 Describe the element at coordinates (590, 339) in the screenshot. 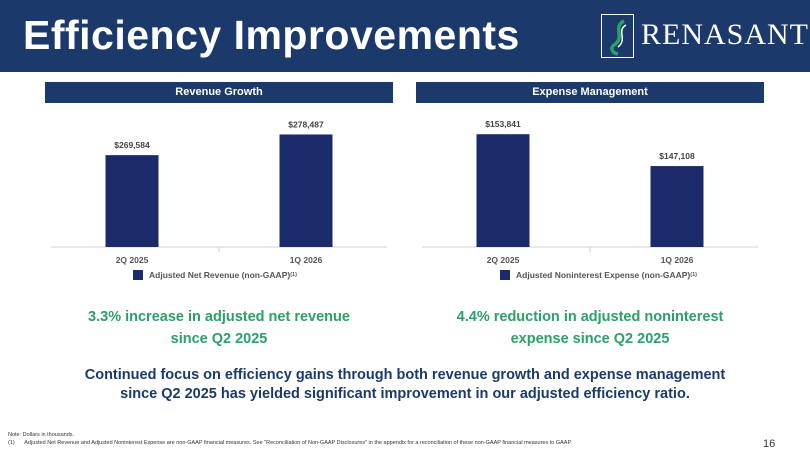

I see `expense-callout-line2: expense since Q2 2025` at that location.